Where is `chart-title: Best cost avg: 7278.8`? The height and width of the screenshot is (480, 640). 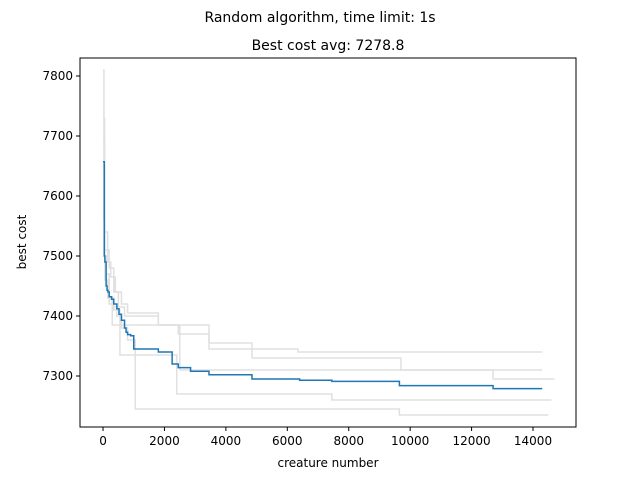
chart-title: Best cost avg: 7278.8 is located at coordinates (328, 46).